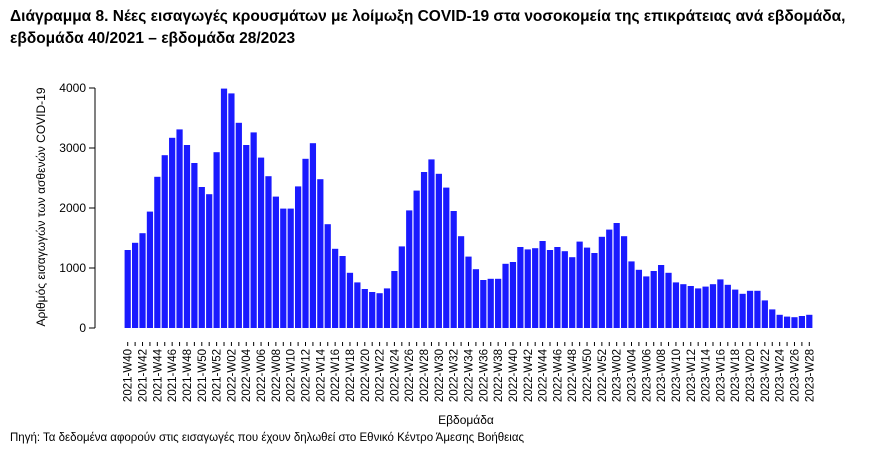 The height and width of the screenshot is (453, 871). I want to click on y-axis-label: Αριθμός εισαγωγών των ασθενών COVID-19, so click(41, 206).